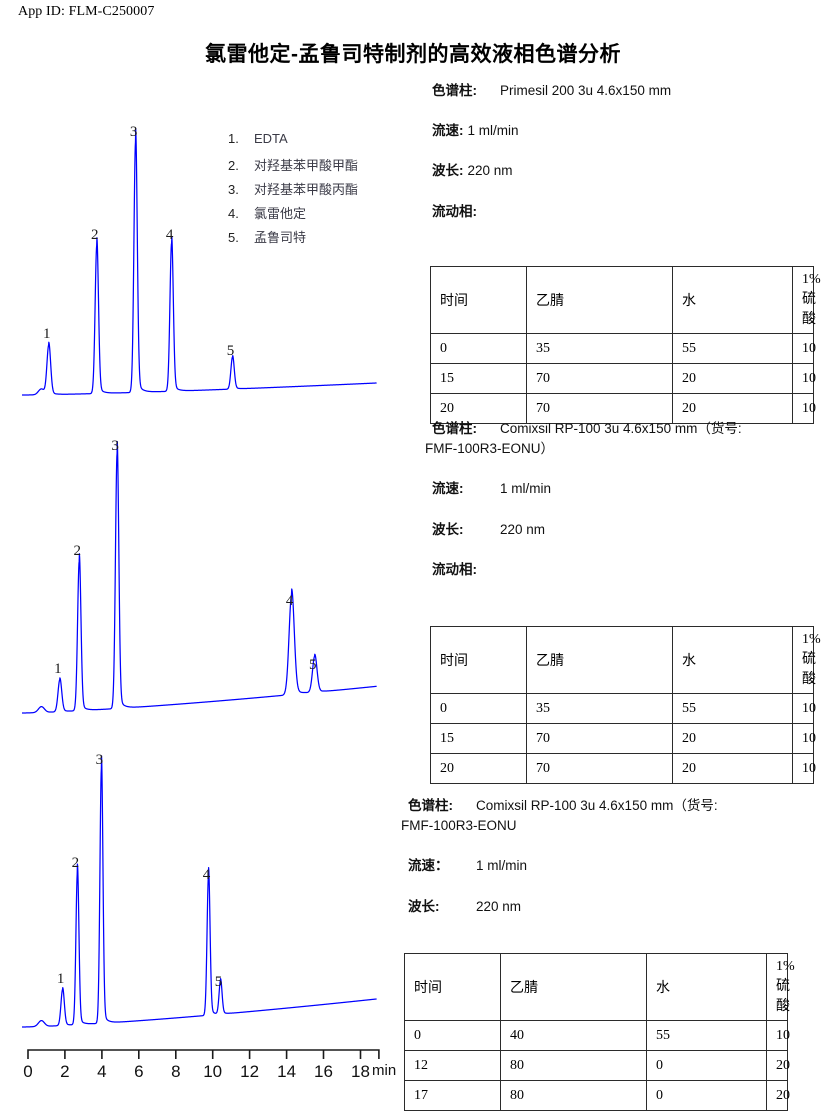 This screenshot has height=1111, width=826. I want to click on x-axis-tick-label: 4, so click(102, 1071).